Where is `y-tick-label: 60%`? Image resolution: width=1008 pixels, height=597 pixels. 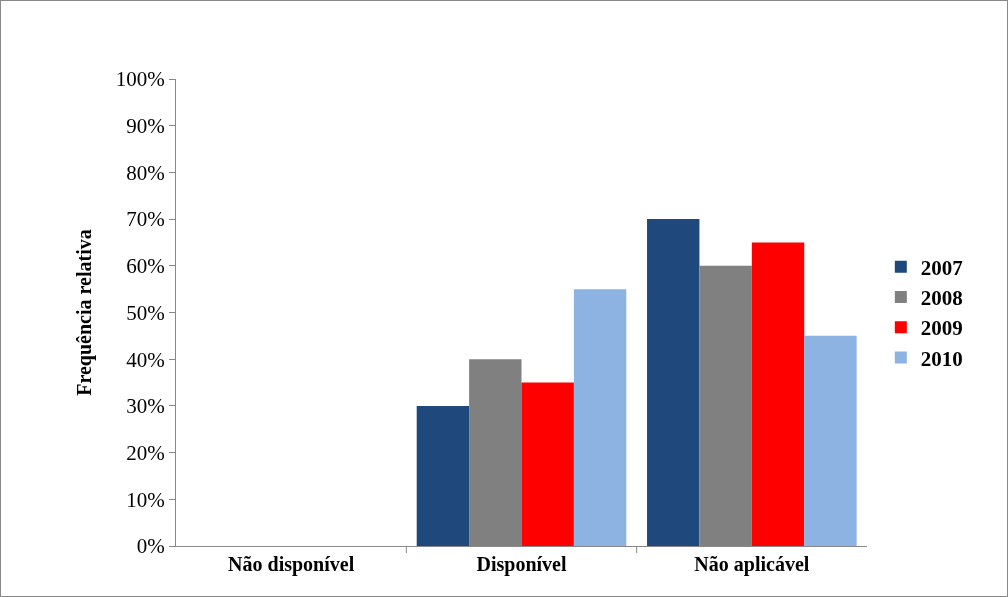
y-tick-label: 60% is located at coordinates (145, 266).